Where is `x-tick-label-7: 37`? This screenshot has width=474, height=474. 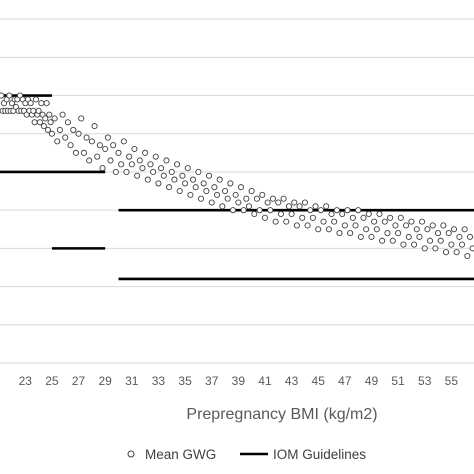 x-tick-label-7: 37 is located at coordinates (212, 381).